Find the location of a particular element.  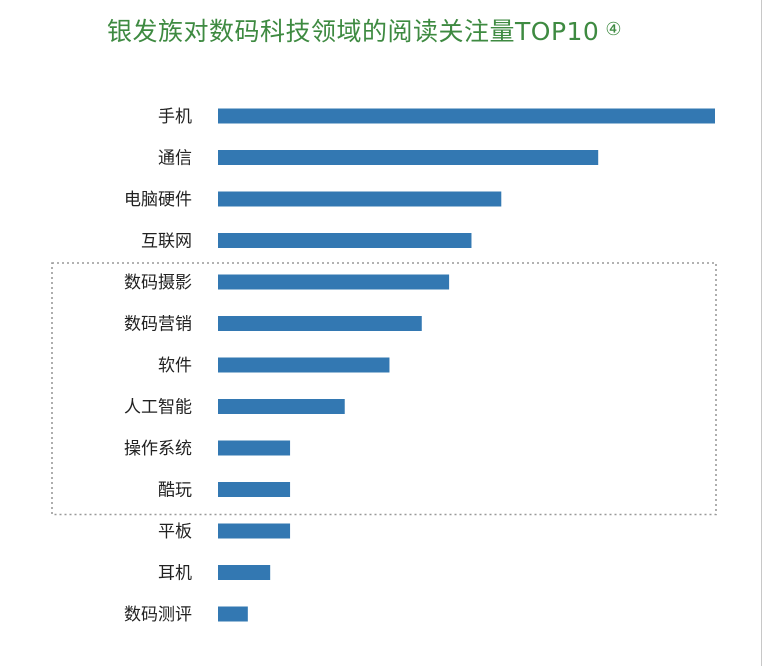

category-label: 酷玩 is located at coordinates (175, 491).